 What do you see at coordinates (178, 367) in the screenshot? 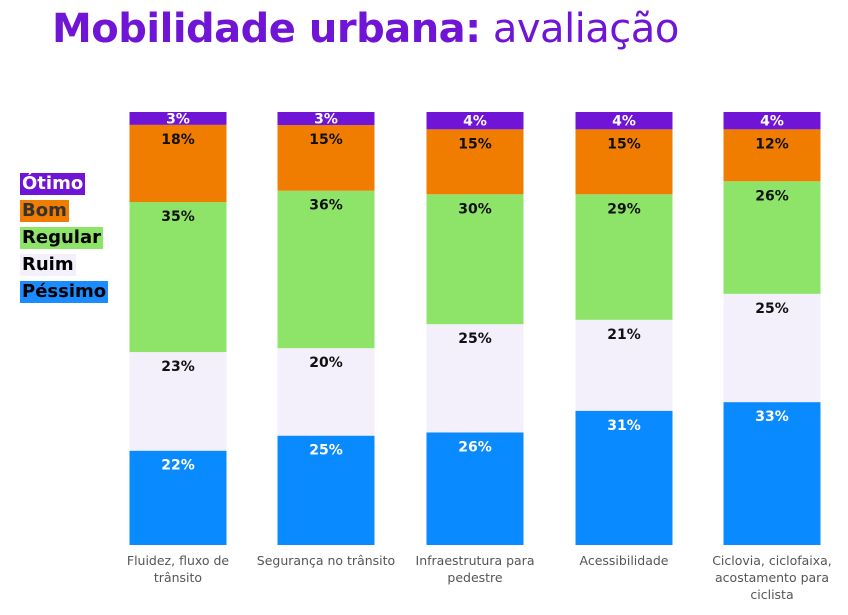
I see `data-label-ruim-1: 23%` at bounding box center [178, 367].